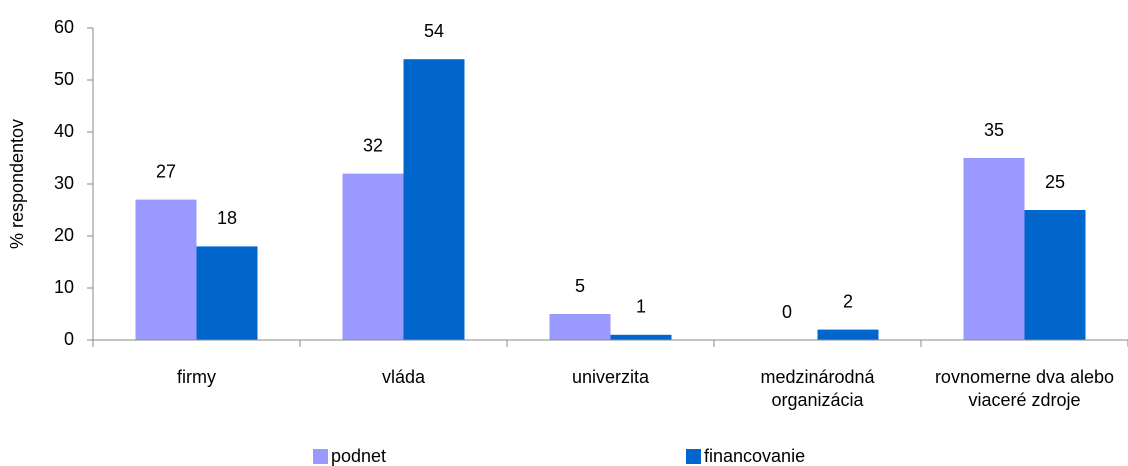 The height and width of the screenshot is (466, 1128). What do you see at coordinates (196, 377) in the screenshot?
I see `x-tick-label: firmy` at bounding box center [196, 377].